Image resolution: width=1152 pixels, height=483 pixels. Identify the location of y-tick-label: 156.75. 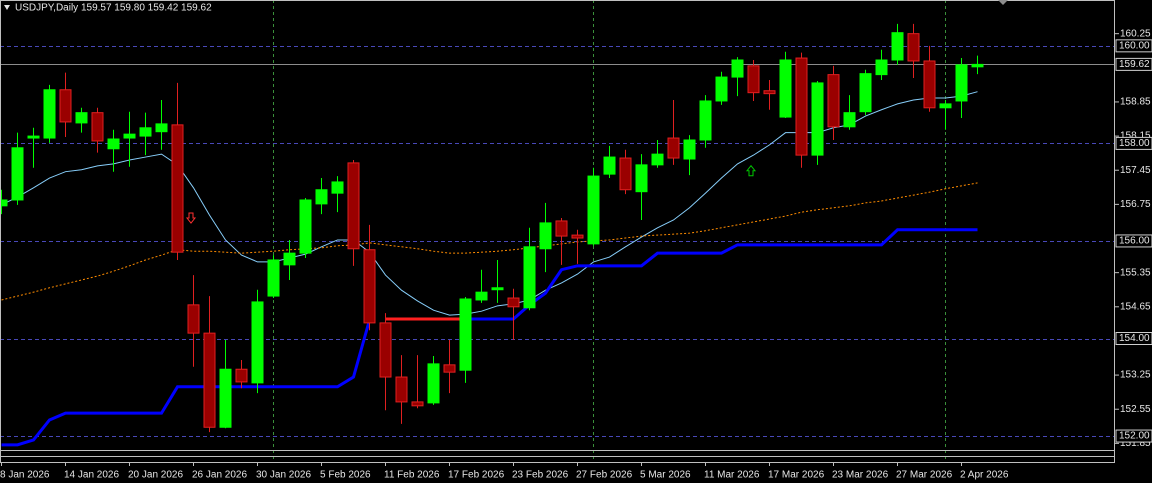
(1135, 204).